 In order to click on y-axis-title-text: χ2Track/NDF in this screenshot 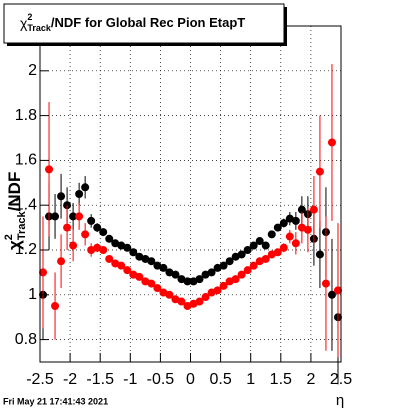, I will do `click(15, 211)`.